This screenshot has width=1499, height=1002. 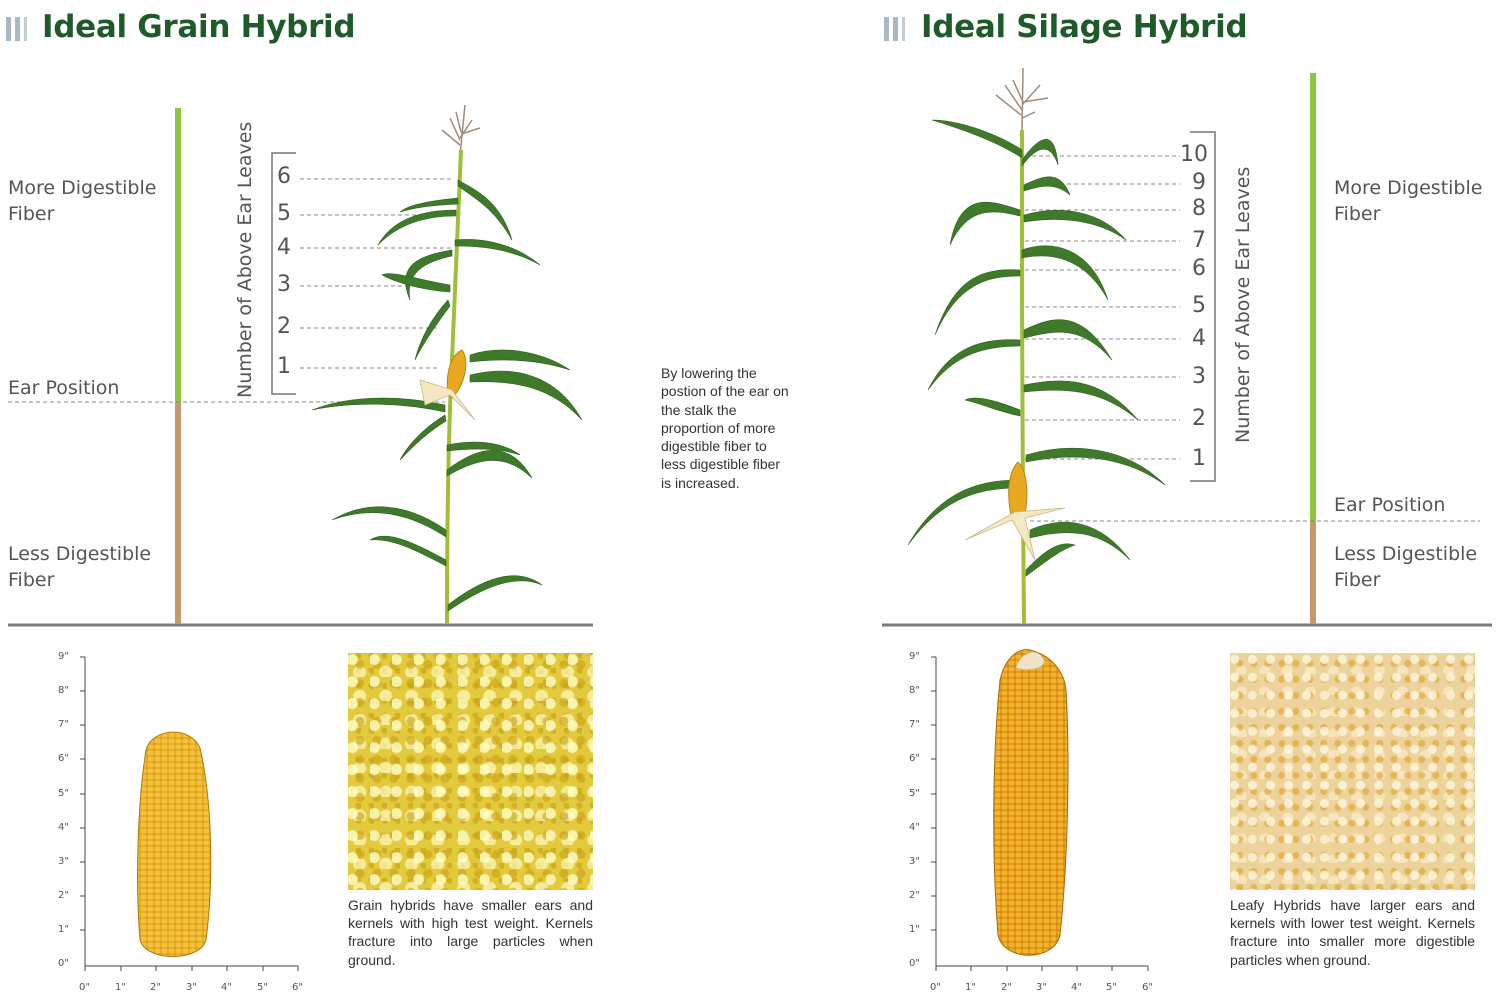 I want to click on left-ruler, so click(x=189, y=813).